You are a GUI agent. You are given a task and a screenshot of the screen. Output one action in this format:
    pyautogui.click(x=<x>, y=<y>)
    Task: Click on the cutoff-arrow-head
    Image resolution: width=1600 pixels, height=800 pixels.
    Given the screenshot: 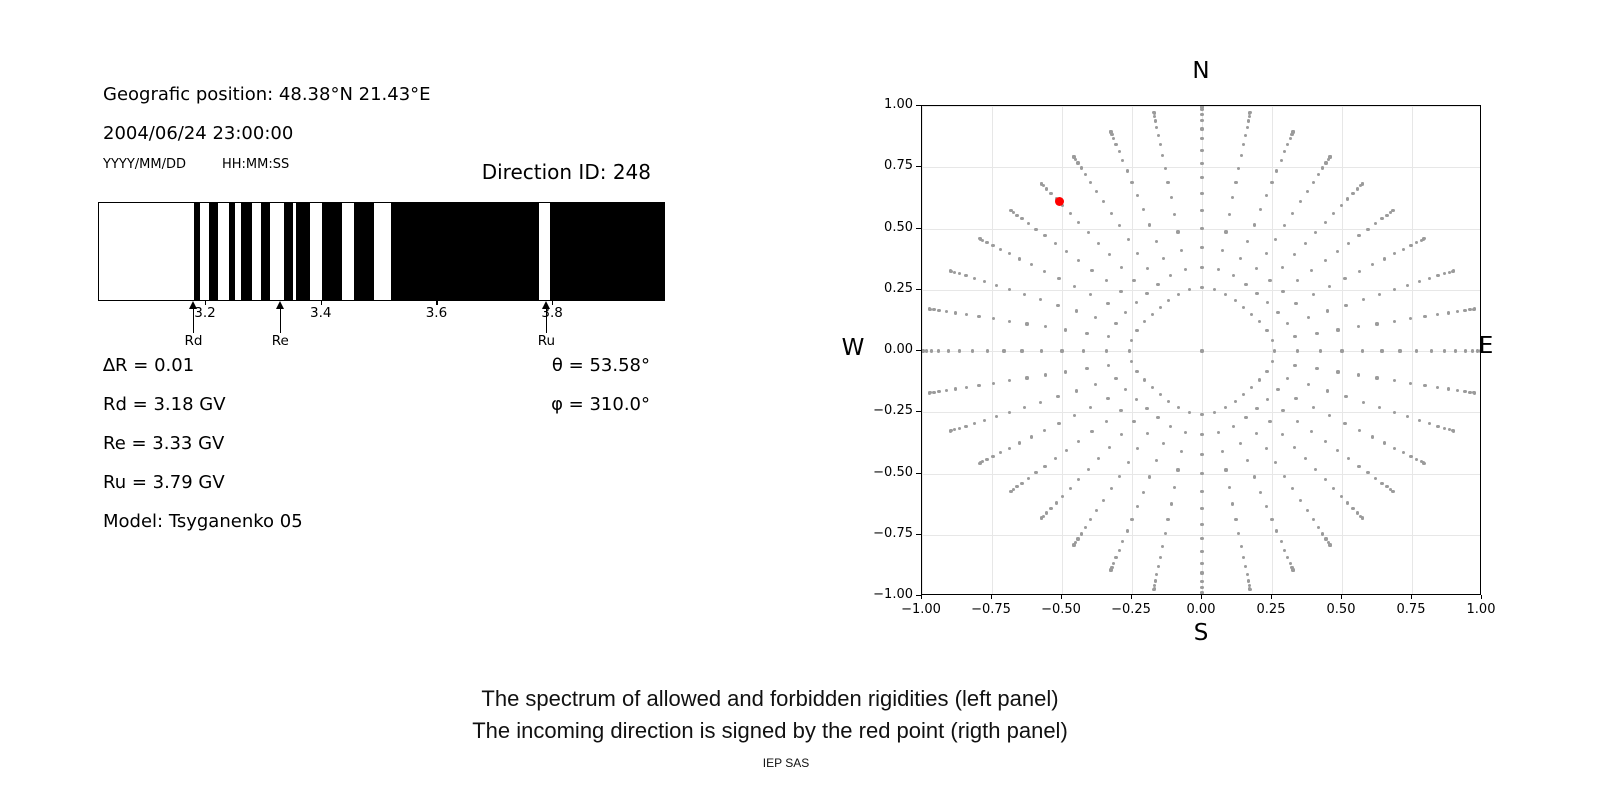 What is the action you would take?
    pyautogui.click(x=193, y=305)
    